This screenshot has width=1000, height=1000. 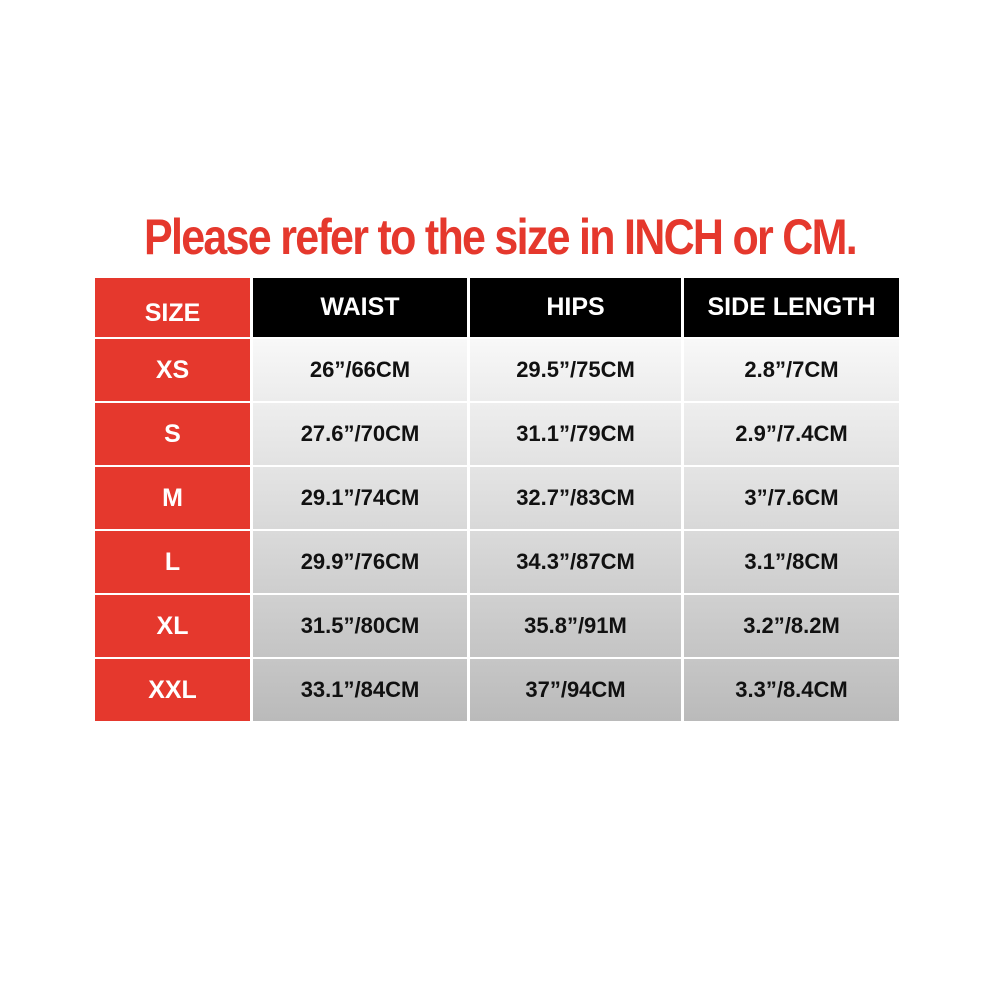 What do you see at coordinates (791, 434) in the screenshot?
I see `cell-side-length: 2.9”/7.4CM` at bounding box center [791, 434].